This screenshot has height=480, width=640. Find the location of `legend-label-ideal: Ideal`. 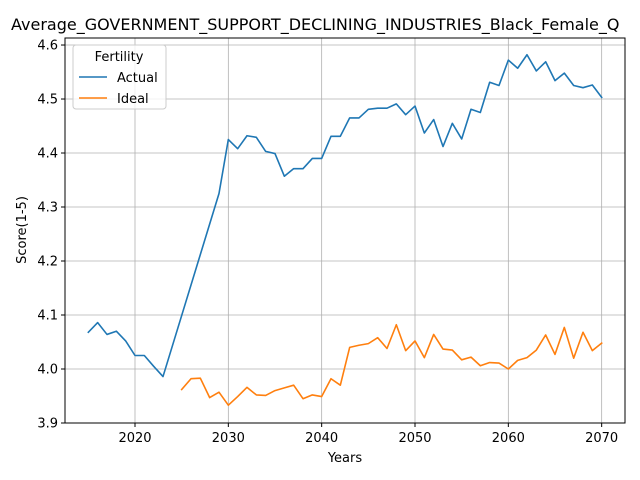

legend-label-ideal: Ideal is located at coordinates (133, 99).